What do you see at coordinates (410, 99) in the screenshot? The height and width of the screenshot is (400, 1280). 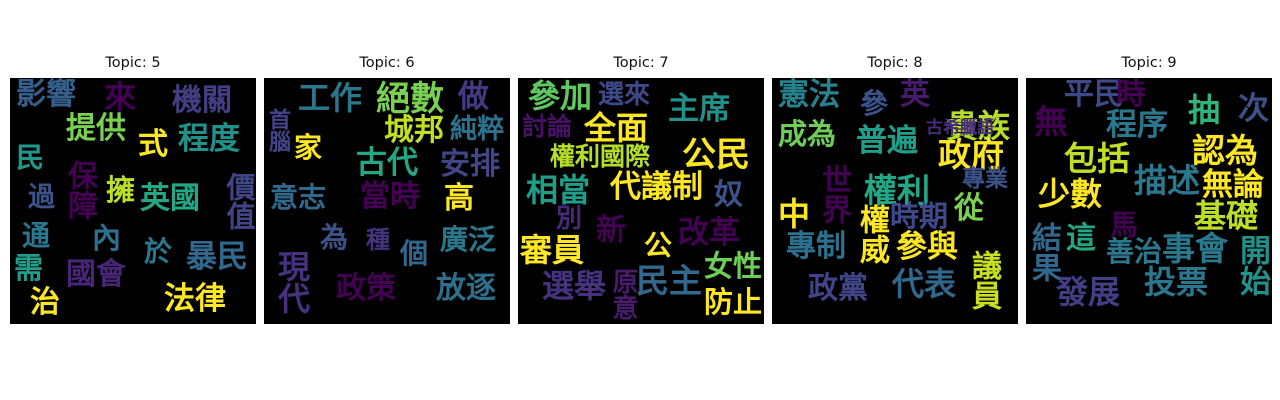 I see `cloud-word: 絕數` at bounding box center [410, 99].